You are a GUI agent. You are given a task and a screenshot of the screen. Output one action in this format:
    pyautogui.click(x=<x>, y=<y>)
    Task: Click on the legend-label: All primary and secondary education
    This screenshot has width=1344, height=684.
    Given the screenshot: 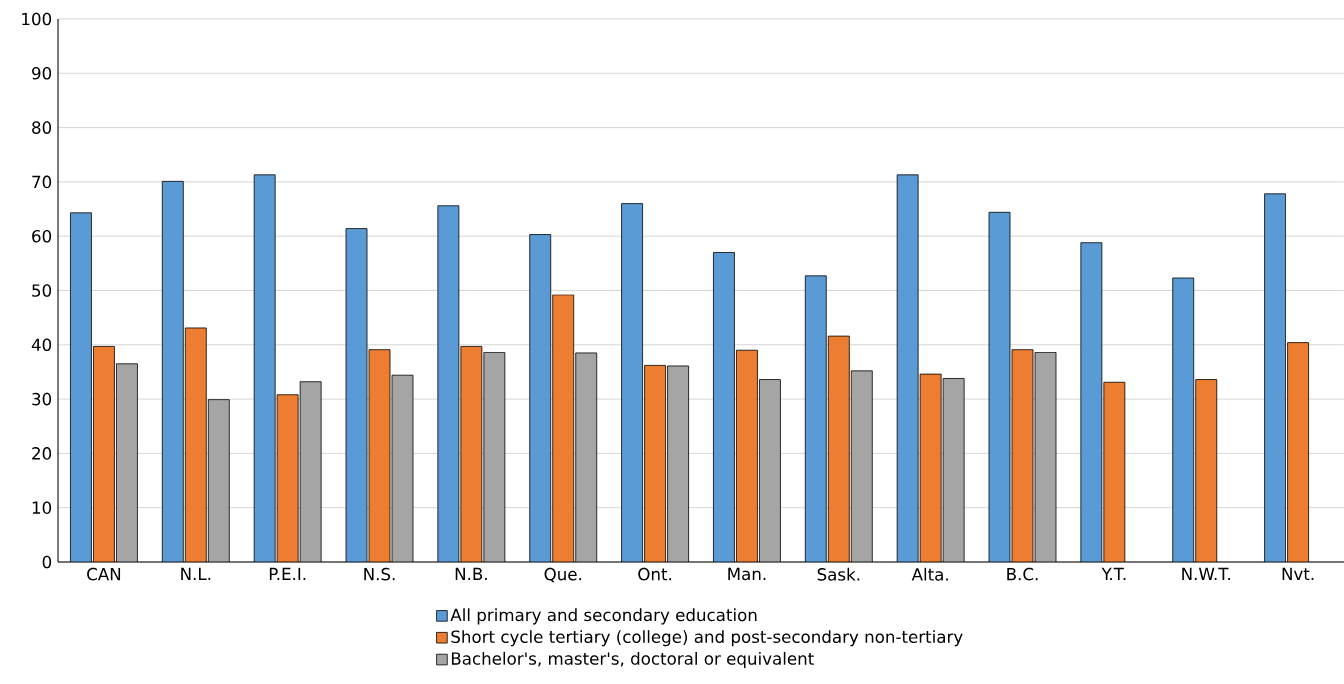 What is the action you would take?
    pyautogui.click(x=603, y=616)
    